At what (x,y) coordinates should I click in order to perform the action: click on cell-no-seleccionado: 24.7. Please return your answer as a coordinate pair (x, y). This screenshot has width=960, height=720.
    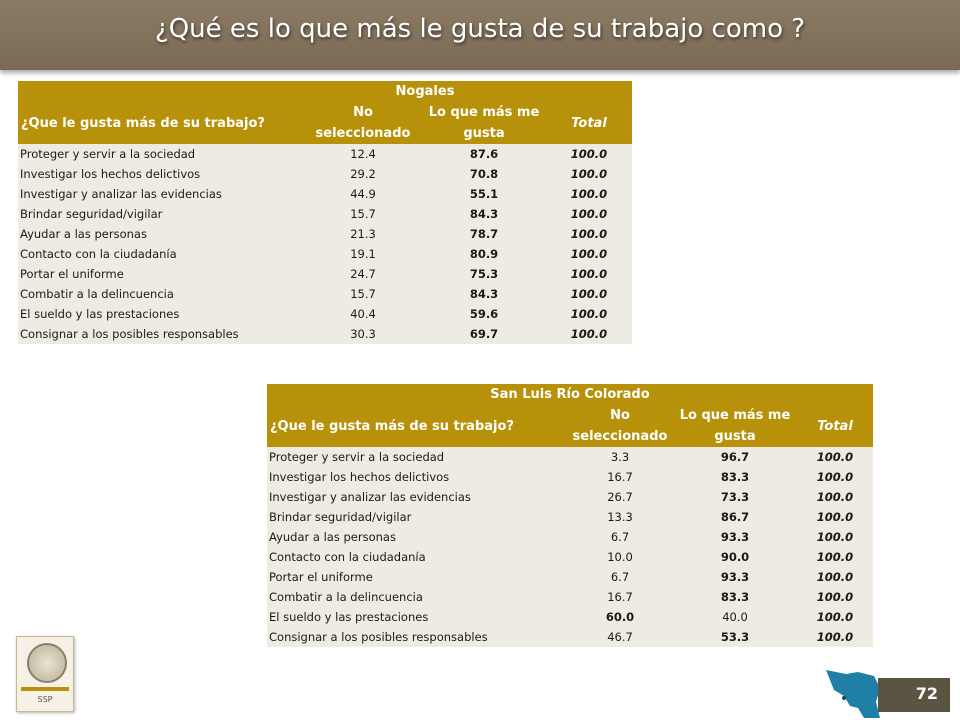
    Looking at the image, I should click on (363, 274).